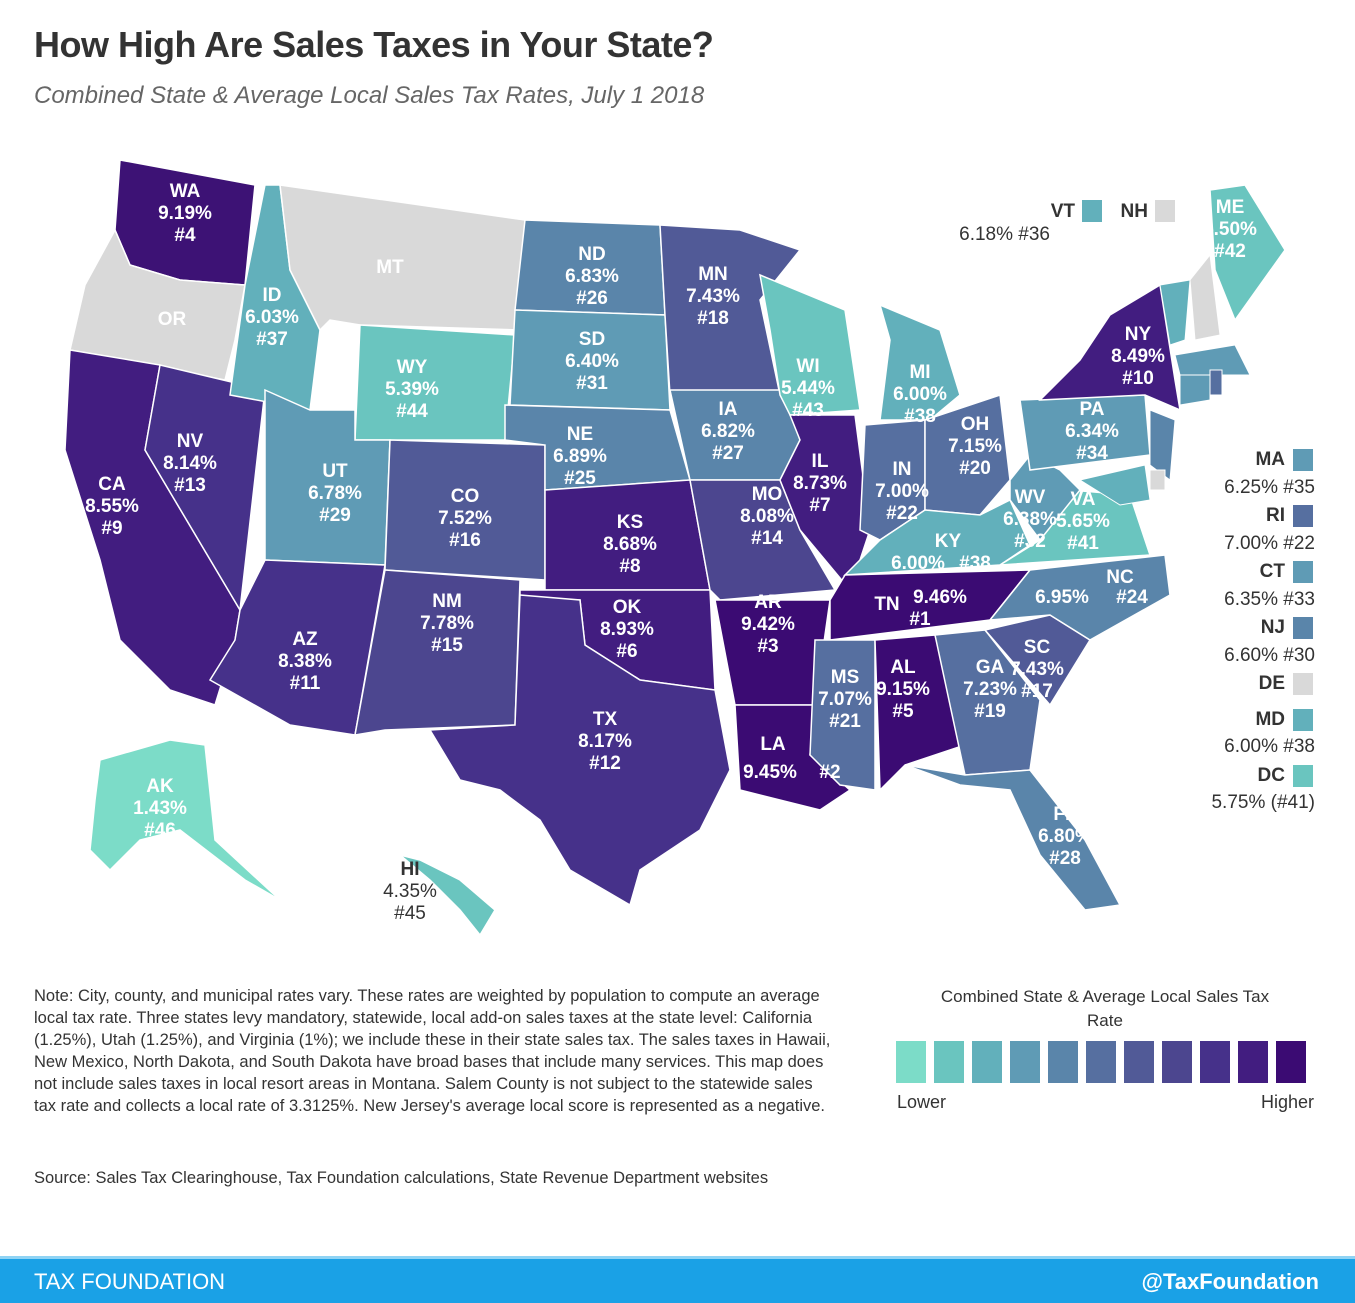 The width and height of the screenshot is (1355, 1303). I want to click on side-value: 6.35% #33, so click(1269, 599).